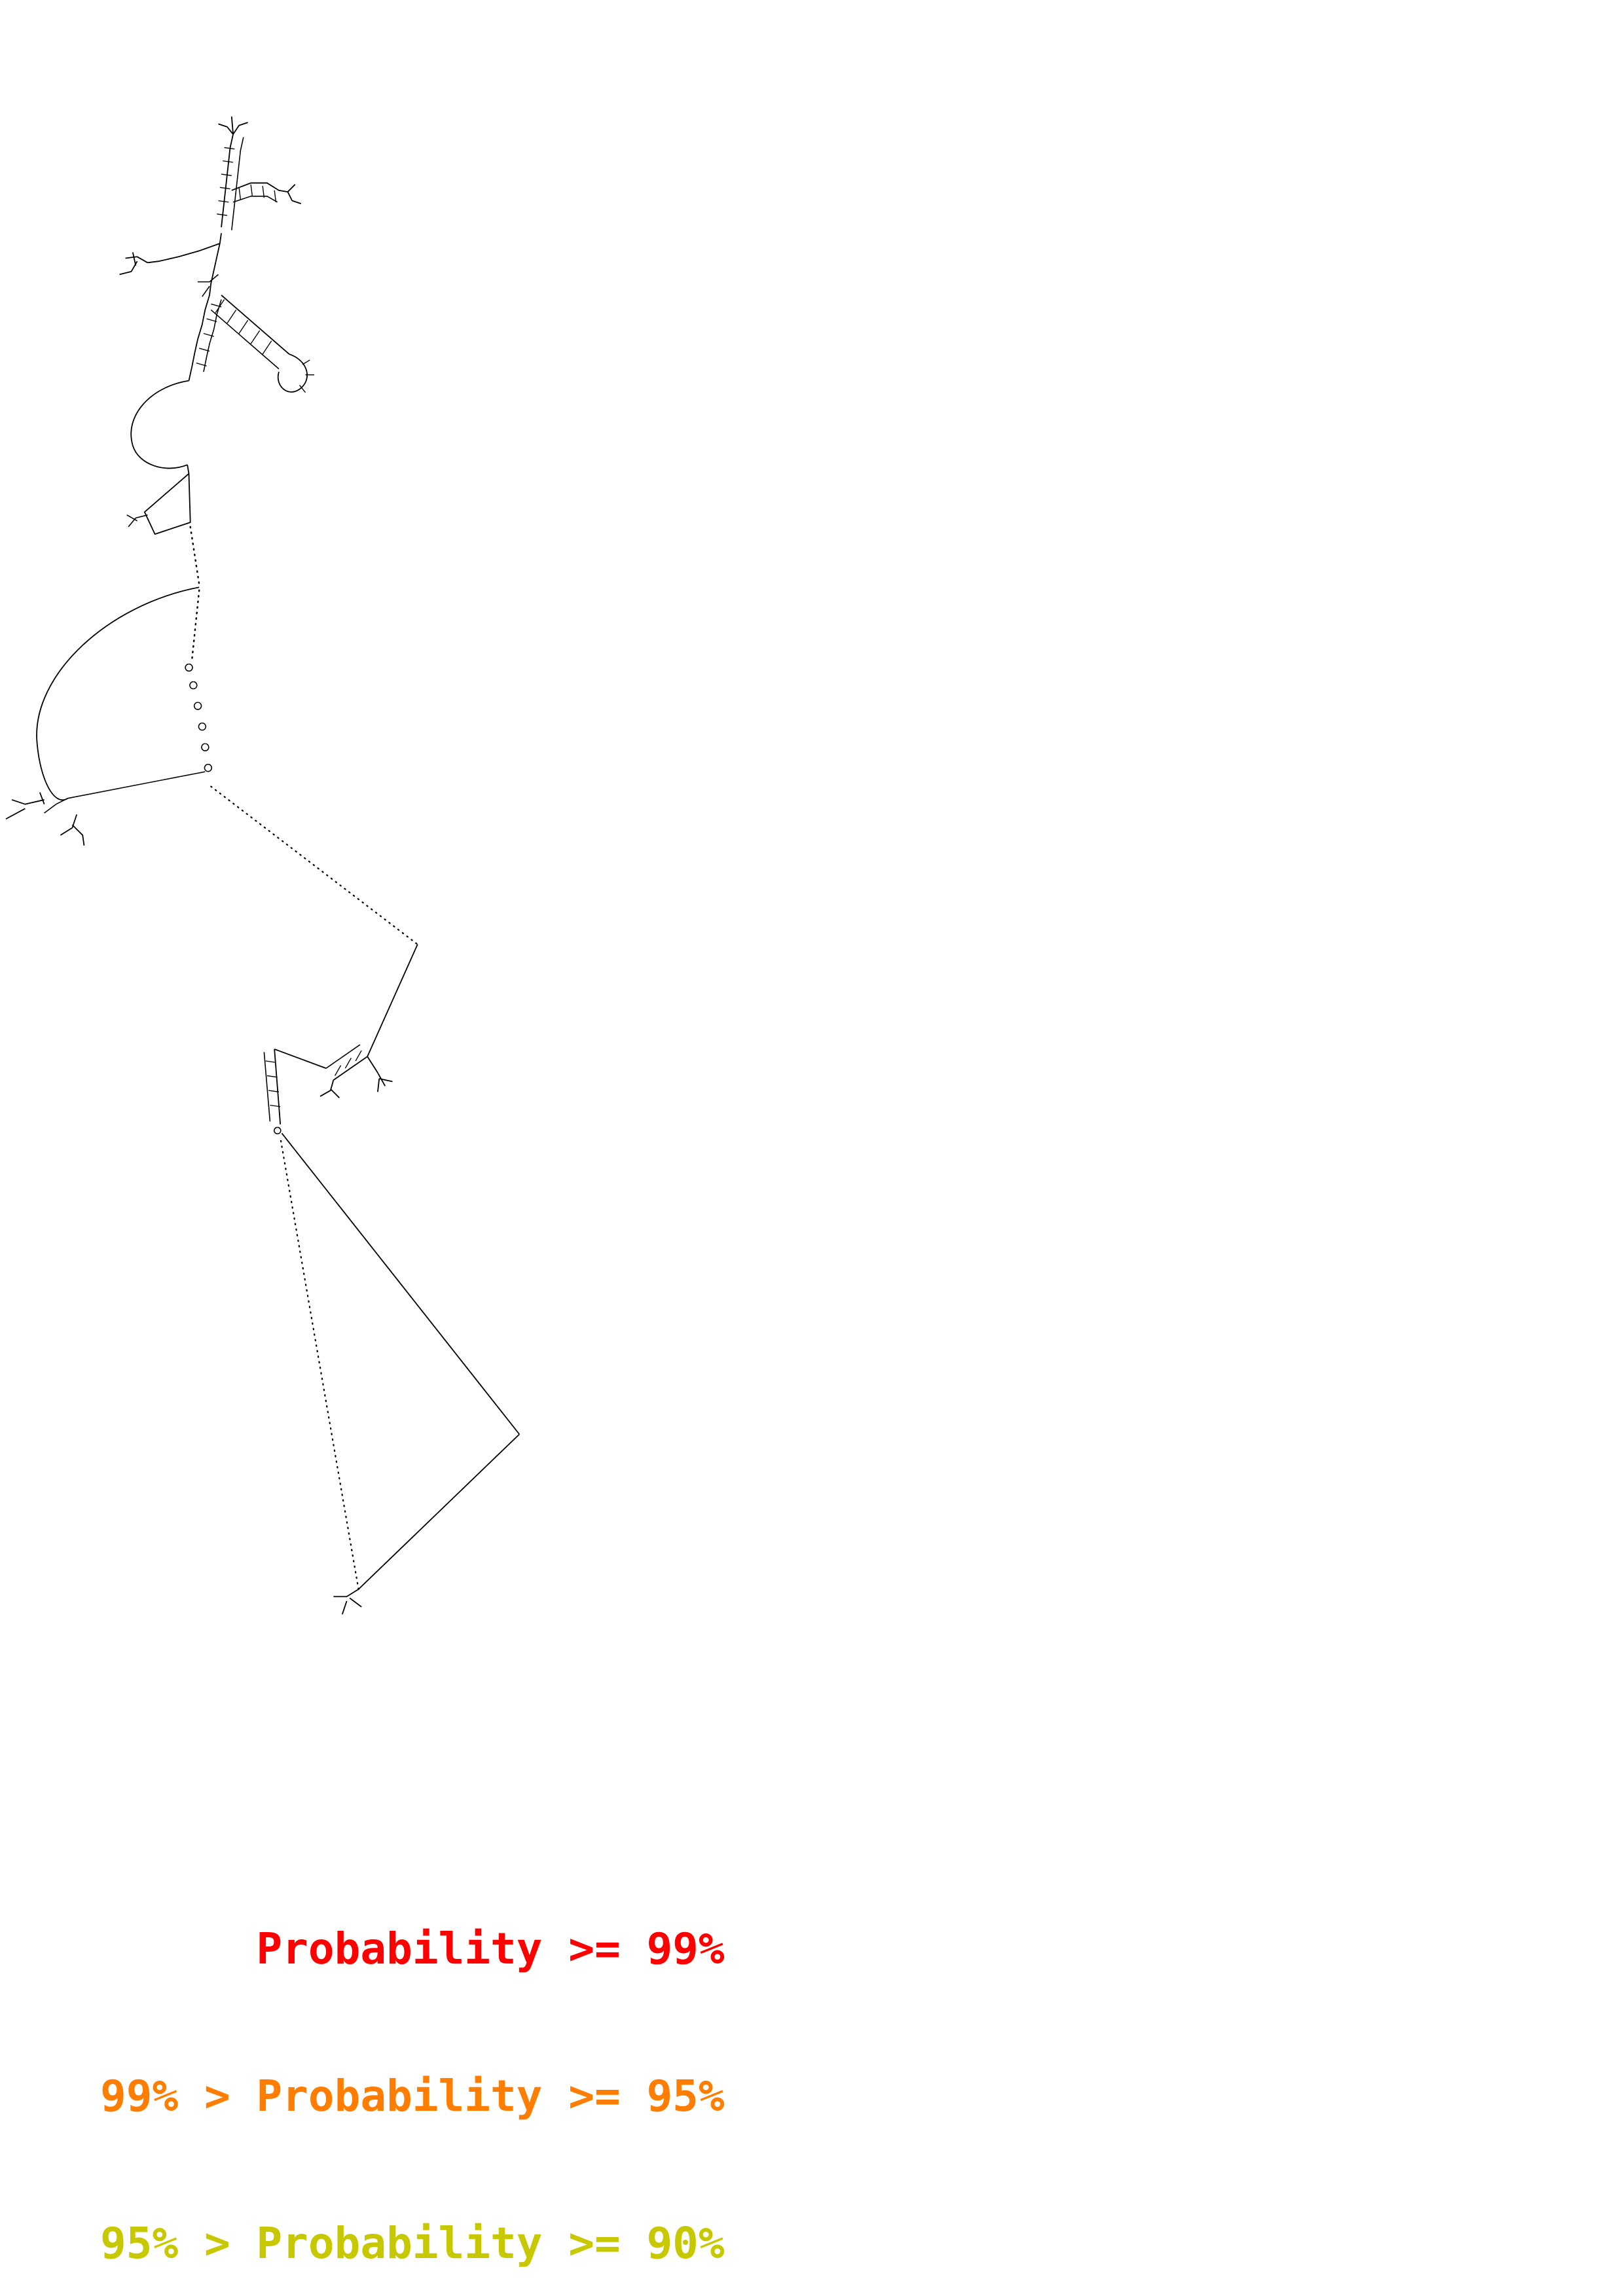 This screenshot has height=2296, width=1623. What do you see at coordinates (412, 1949) in the screenshot?
I see `legend-entry: Probability >= 99%` at bounding box center [412, 1949].